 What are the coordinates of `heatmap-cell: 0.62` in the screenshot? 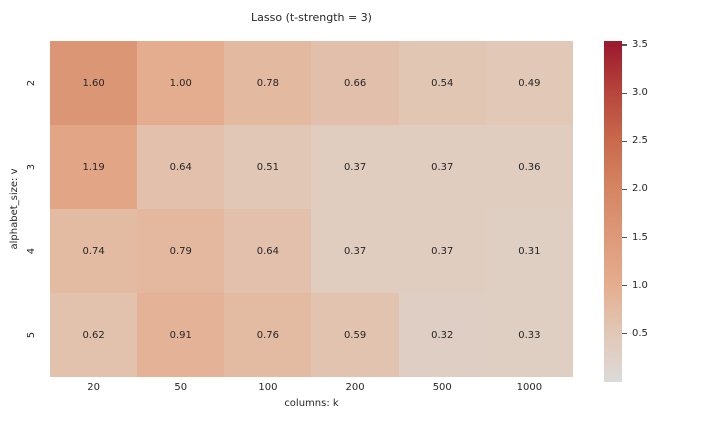 It's located at (94, 335).